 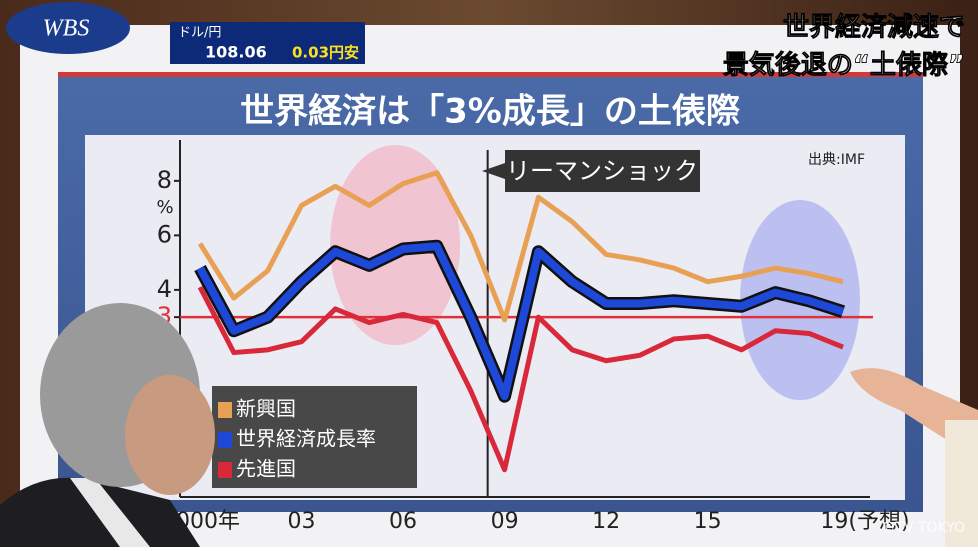 What do you see at coordinates (961, 483) in the screenshot?
I see `presenter-sleeve` at bounding box center [961, 483].